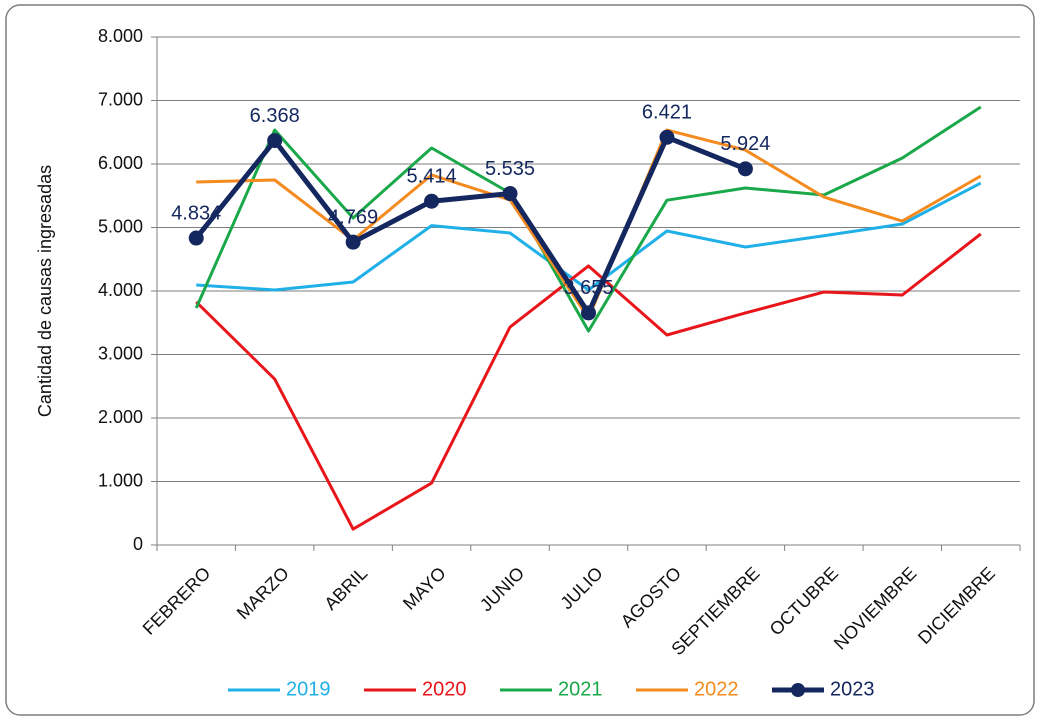  What do you see at coordinates (510, 169) in the screenshot?
I see `data-label: 5.535` at bounding box center [510, 169].